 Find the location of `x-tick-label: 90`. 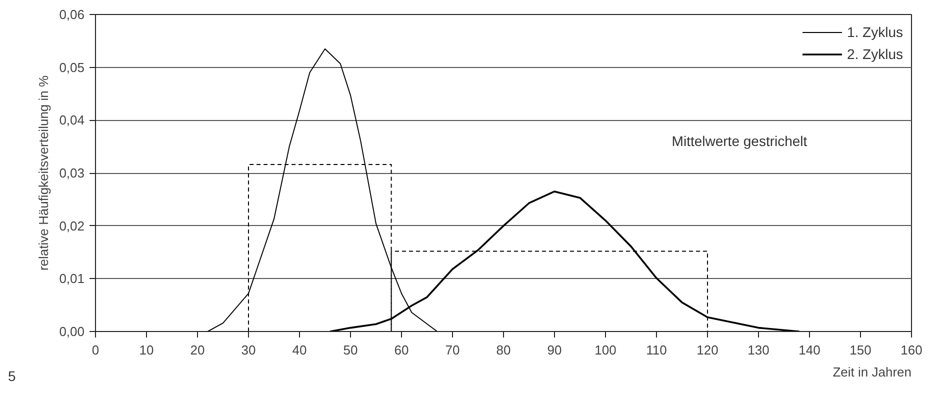

x-tick-label: 90 is located at coordinates (554, 350).